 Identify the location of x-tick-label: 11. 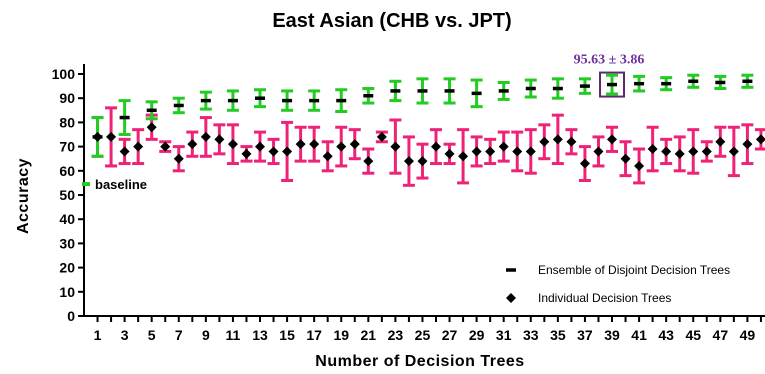
(233, 335).